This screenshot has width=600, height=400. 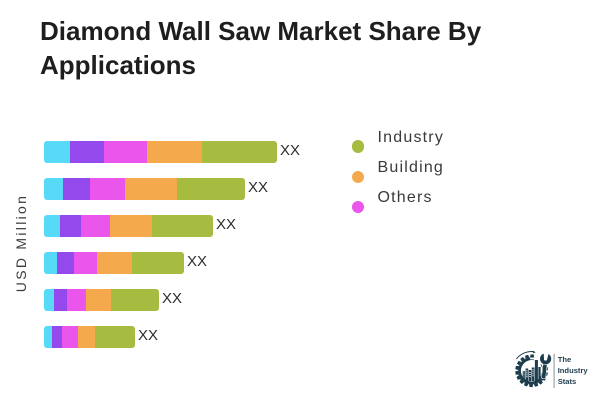 I want to click on svg-text: The, so click(x=565, y=359).